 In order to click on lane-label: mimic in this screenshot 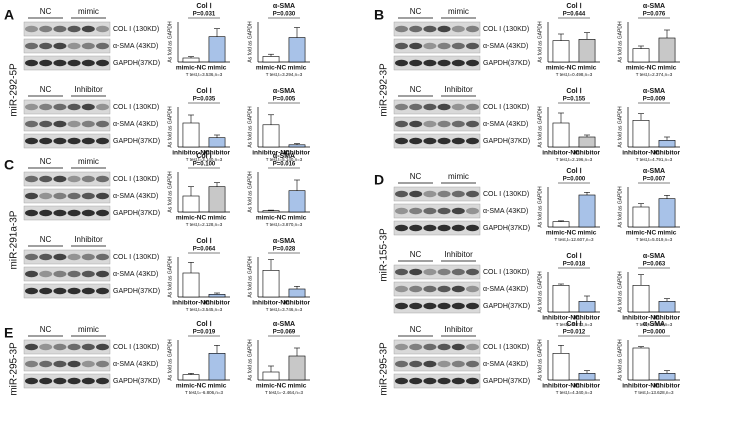, I will do `click(458, 11)`.